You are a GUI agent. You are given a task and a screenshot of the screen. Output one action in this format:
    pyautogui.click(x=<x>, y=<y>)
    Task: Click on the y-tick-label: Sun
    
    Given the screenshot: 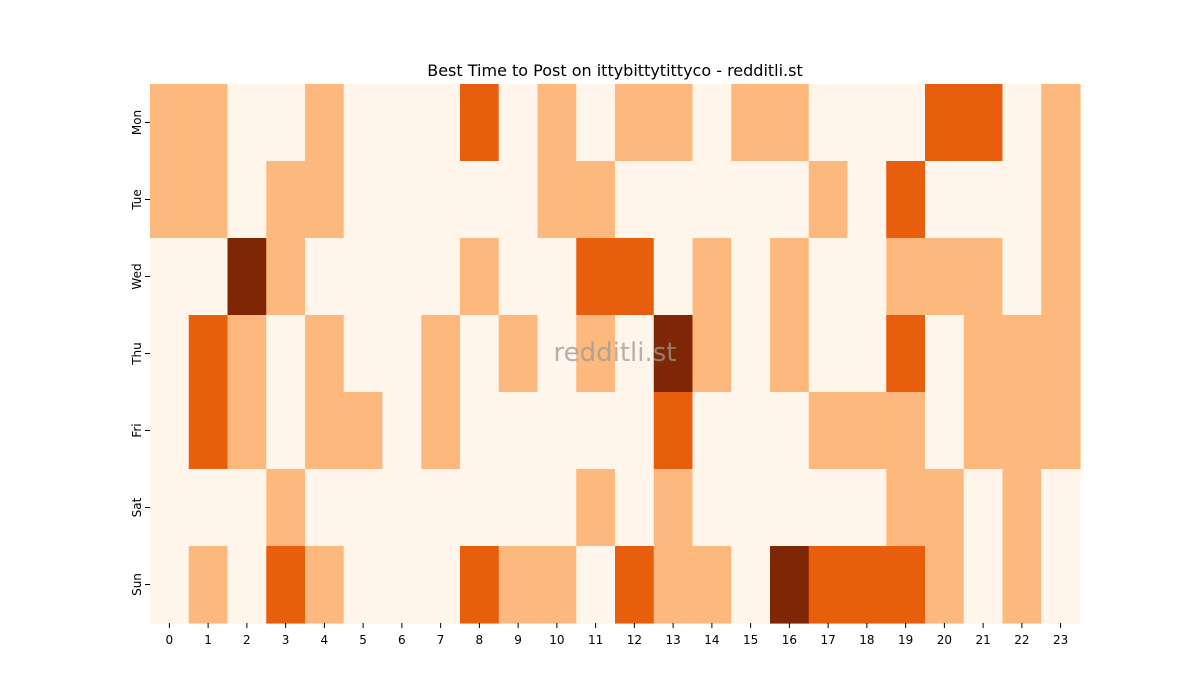 What is the action you would take?
    pyautogui.click(x=137, y=584)
    